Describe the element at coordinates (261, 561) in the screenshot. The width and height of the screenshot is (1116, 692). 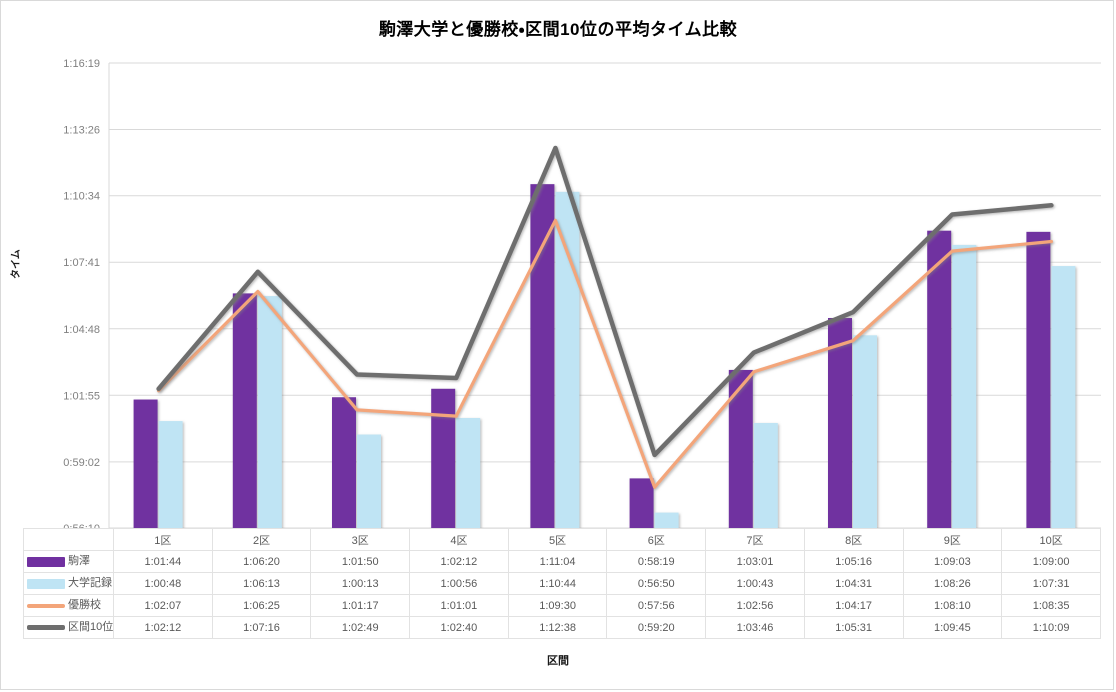
I see `table-cell: 1:06:20` at that location.